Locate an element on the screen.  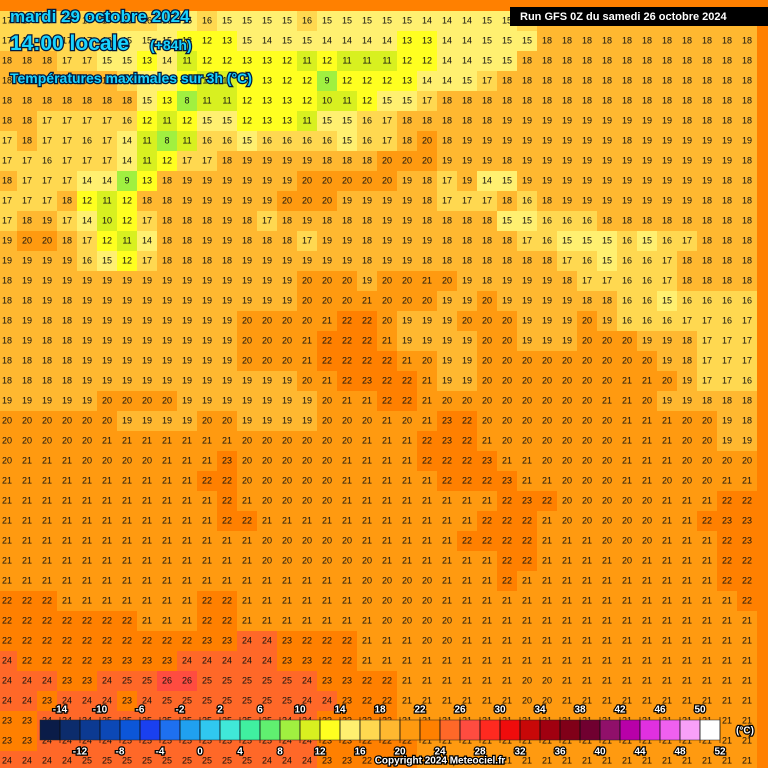
temperature-value: 13 is located at coordinates (267, 80).